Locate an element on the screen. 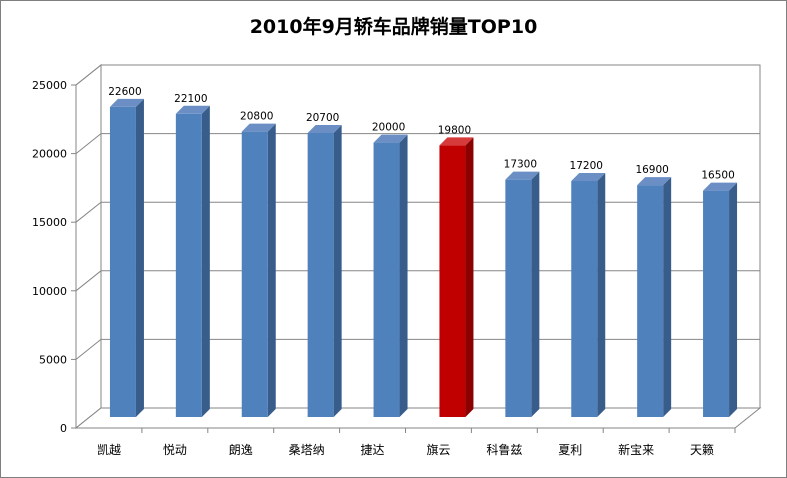 The width and height of the screenshot is (787, 478). category-label: 凯越 is located at coordinates (109, 450).